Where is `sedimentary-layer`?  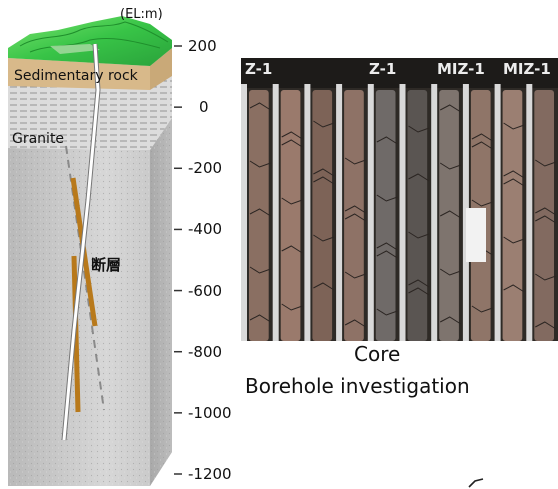
sedimentary-layer is located at coordinates (90, 99).